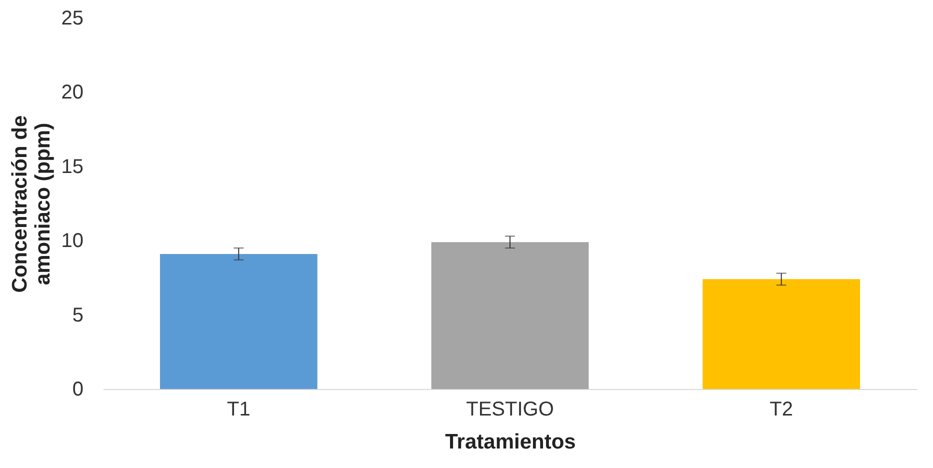 This screenshot has width=933, height=468. What do you see at coordinates (72, 241) in the screenshot?
I see `y-tick-label: 10` at bounding box center [72, 241].